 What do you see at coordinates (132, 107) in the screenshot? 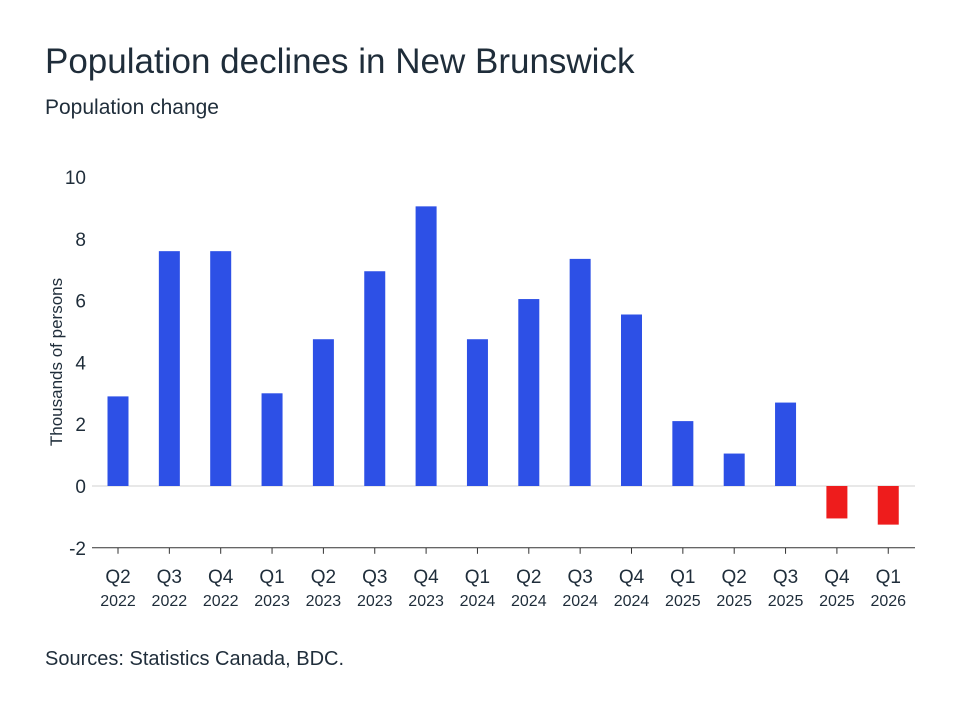
I see `chart-subtitle: Population change` at bounding box center [132, 107].